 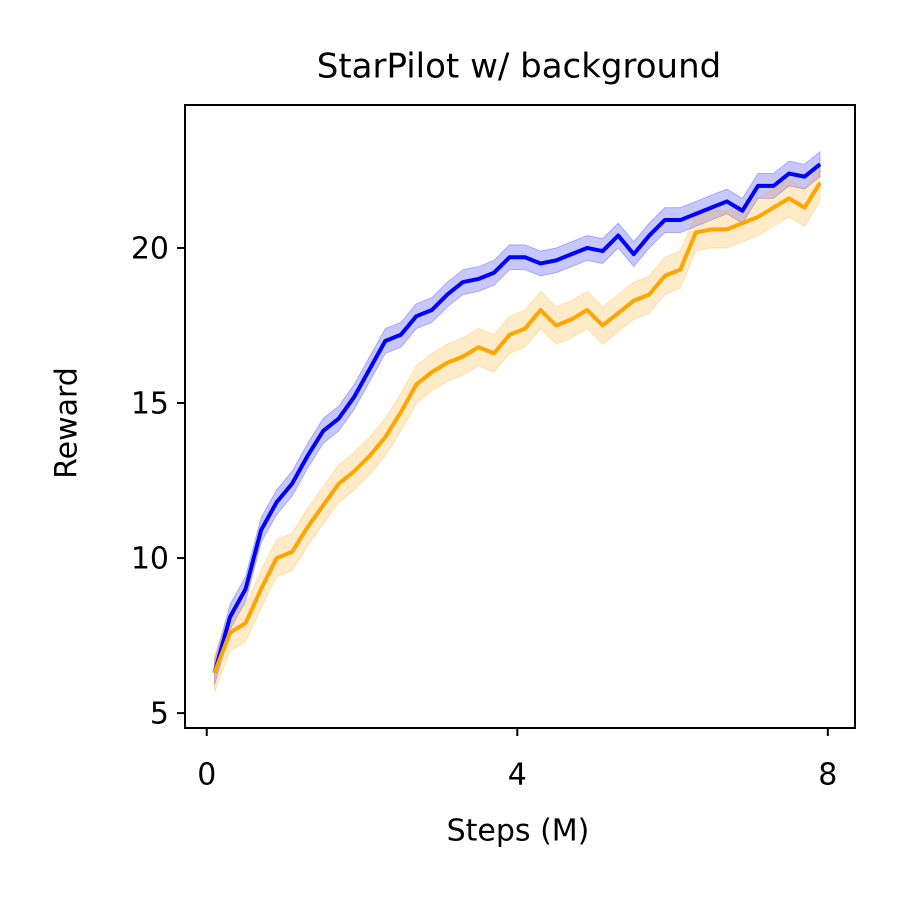 What do you see at coordinates (150, 248) in the screenshot?
I see `y-tick-label: 20` at bounding box center [150, 248].